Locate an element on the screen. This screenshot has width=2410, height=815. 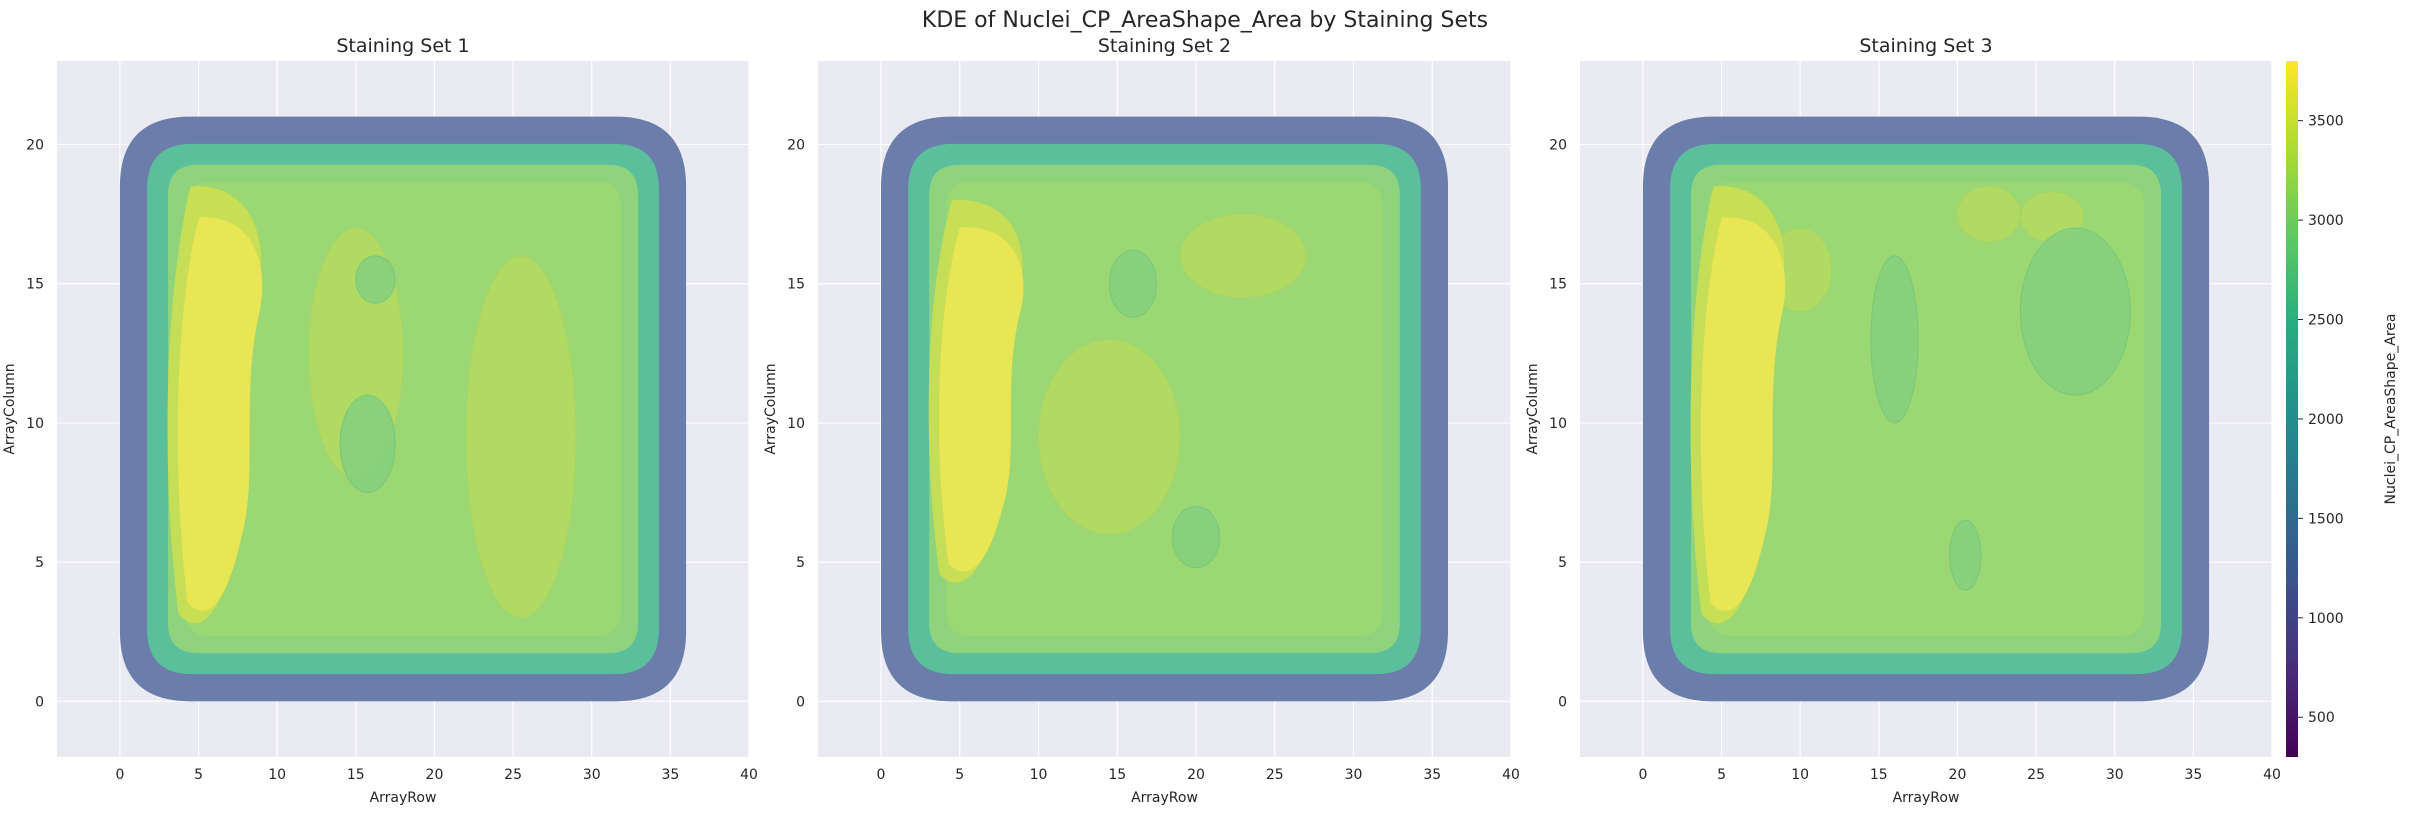
panel-title: Staining Set 1 is located at coordinates (402, 46).